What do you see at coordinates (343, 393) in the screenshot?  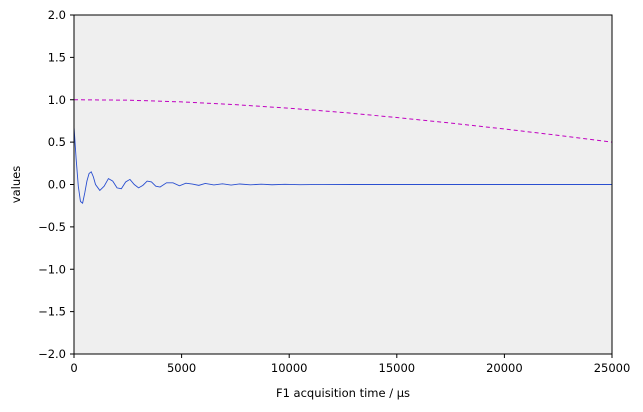 I see `x-axis-label: F1 acquisition time / µs` at bounding box center [343, 393].